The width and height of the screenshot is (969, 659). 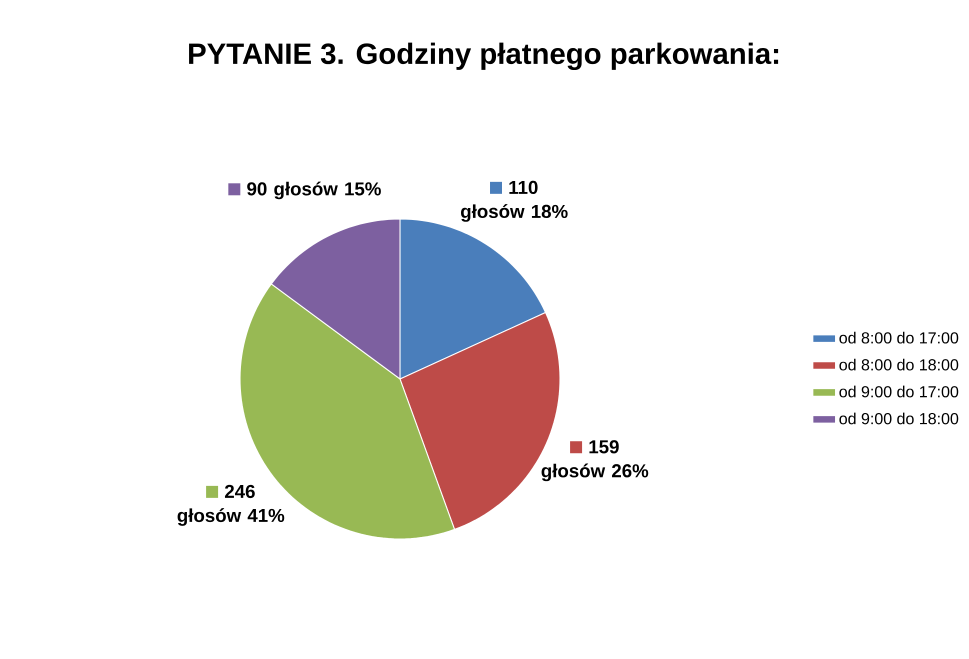 What do you see at coordinates (898, 338) in the screenshot?
I see `legend-label: od 8:00 do 17:00` at bounding box center [898, 338].